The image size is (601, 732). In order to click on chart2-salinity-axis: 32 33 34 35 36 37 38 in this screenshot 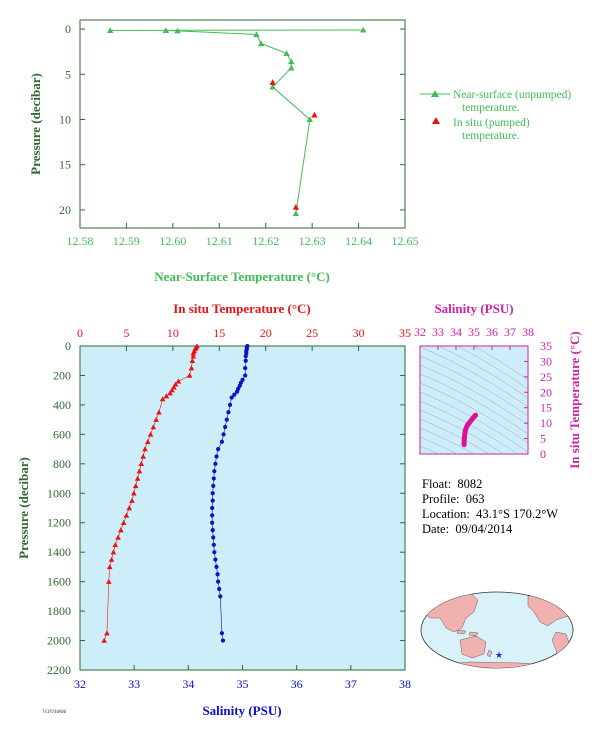, I will do `click(242, 678)`.